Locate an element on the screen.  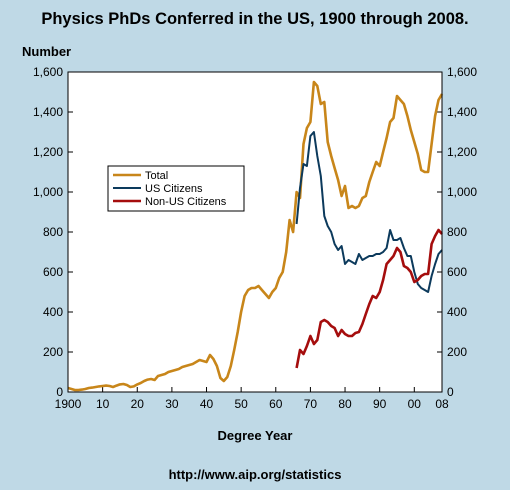
source-url: http://www.aip.org/statistics is located at coordinates (255, 474).